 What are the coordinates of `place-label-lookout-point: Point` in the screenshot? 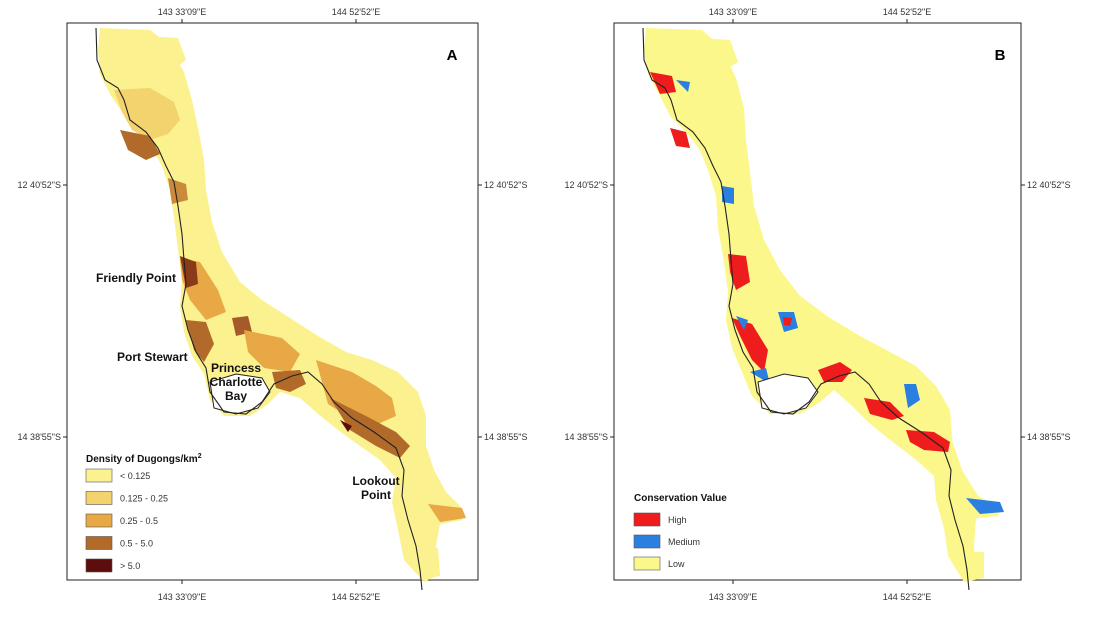 It's located at (376, 495).